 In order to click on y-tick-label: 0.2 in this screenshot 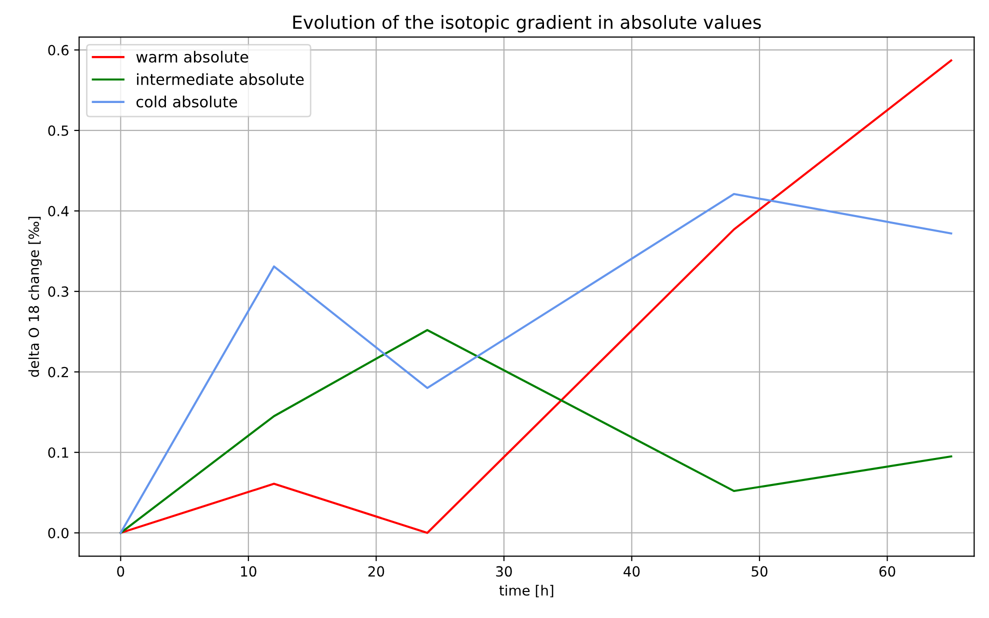, I will do `click(58, 372)`.